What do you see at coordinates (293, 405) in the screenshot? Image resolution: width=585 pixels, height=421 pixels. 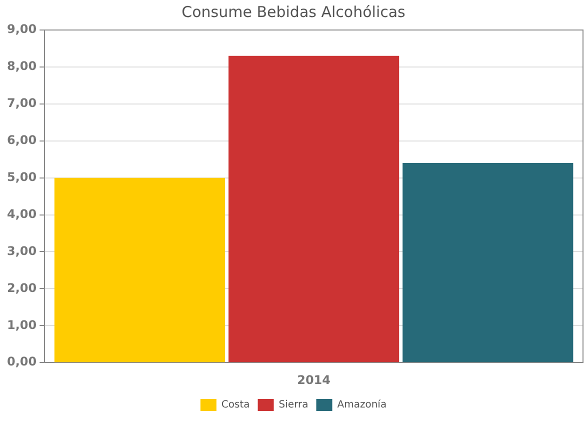 I see `legend-label: Sierra` at bounding box center [293, 405].